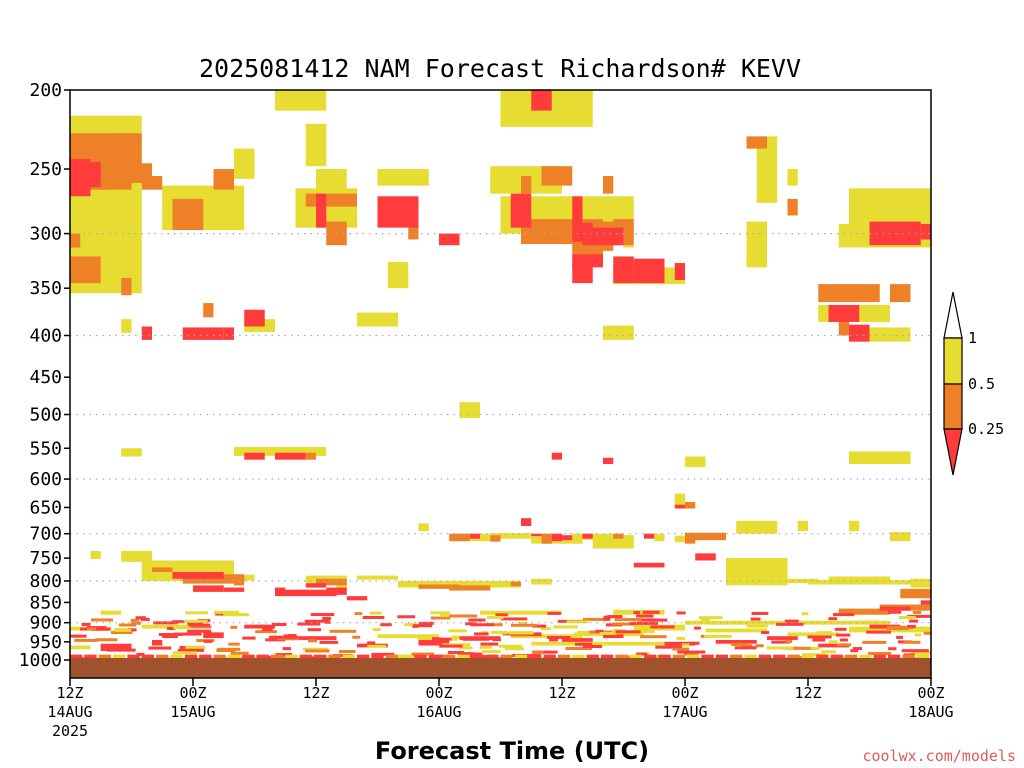 The height and width of the screenshot is (768, 1024). Describe the element at coordinates (45, 288) in the screenshot. I see `y-tick-label: 350` at that location.